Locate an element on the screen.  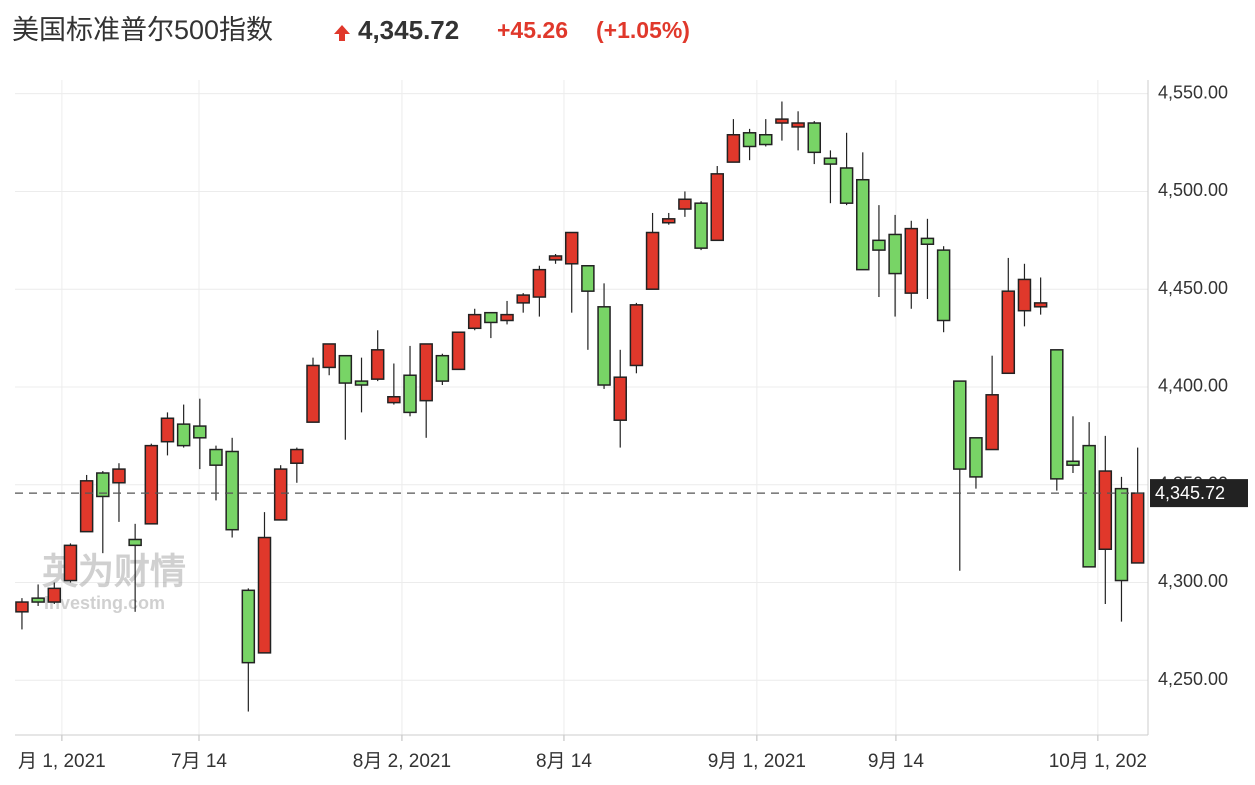
x-tick-label: 10月 1, 202 is located at coordinates (1098, 761).